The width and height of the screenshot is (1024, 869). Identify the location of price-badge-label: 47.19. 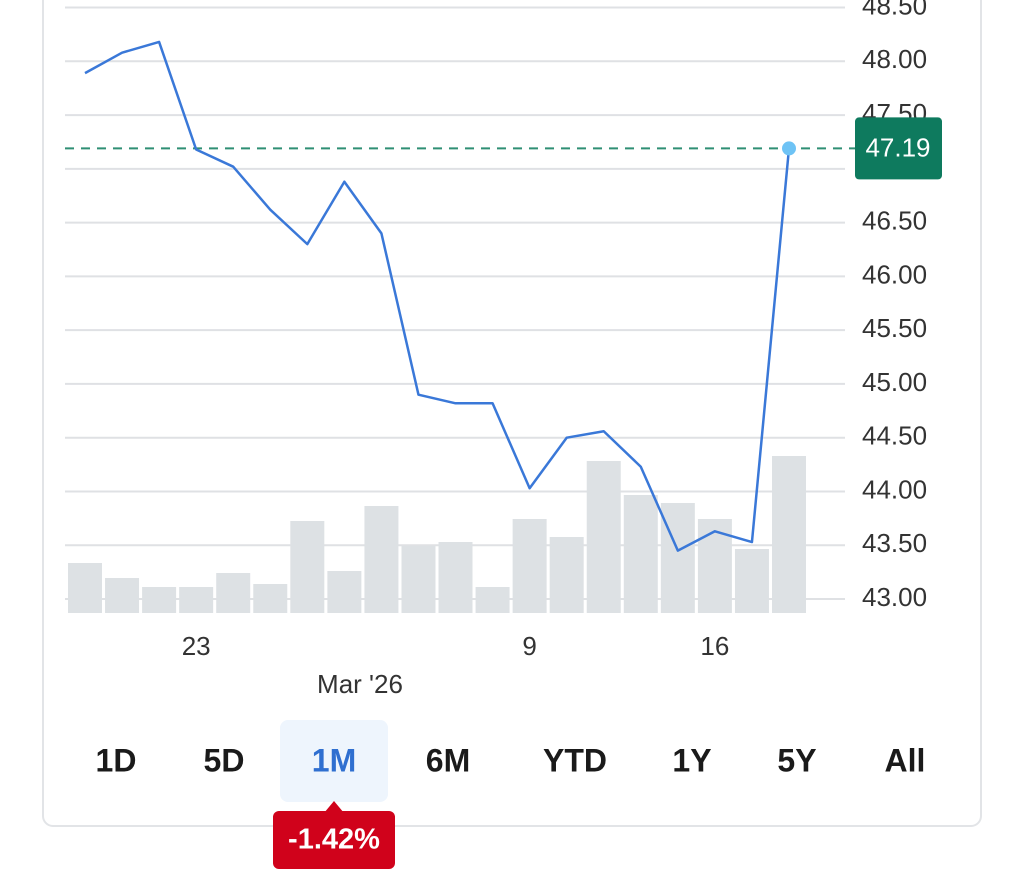
(897, 147).